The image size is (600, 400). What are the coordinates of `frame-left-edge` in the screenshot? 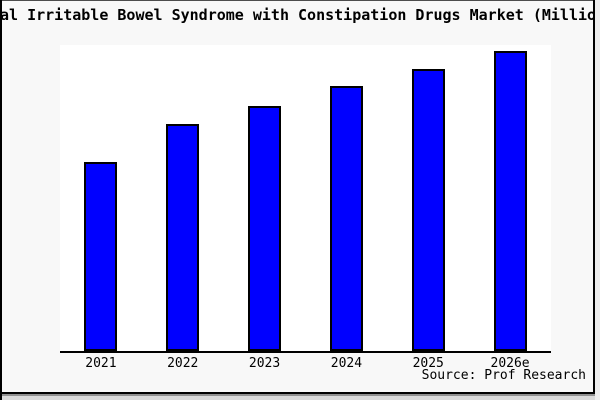 It's located at (1, 200).